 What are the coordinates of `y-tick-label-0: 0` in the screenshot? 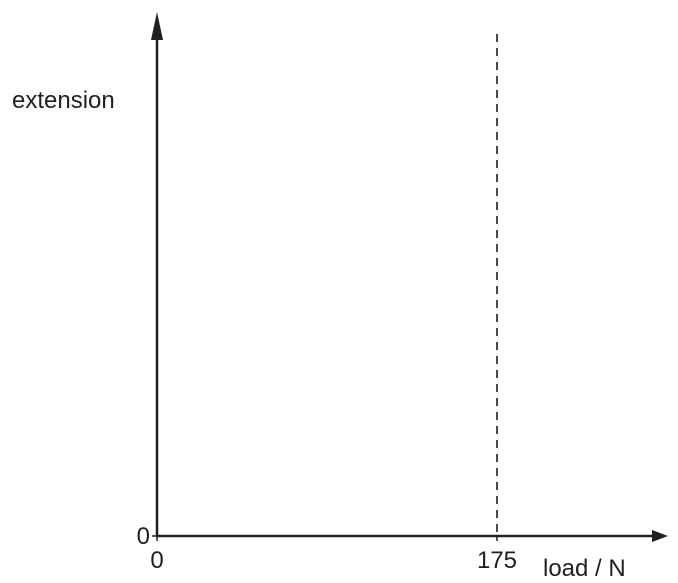 It's located at (143, 536).